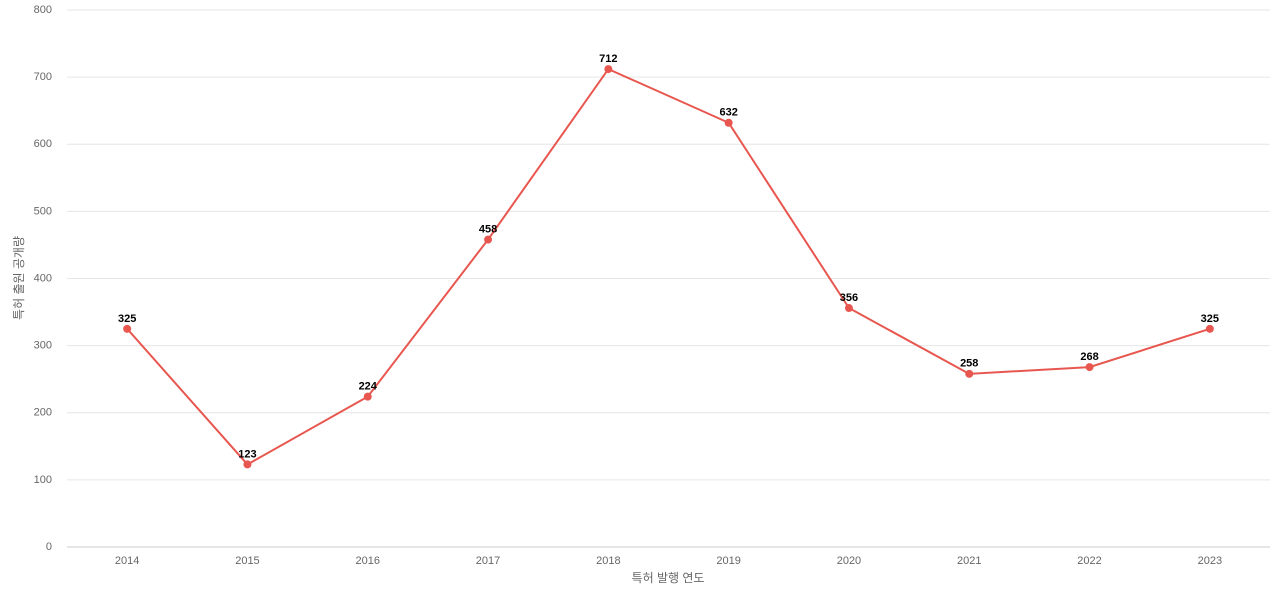 This screenshot has height=600, width=1280. What do you see at coordinates (969, 561) in the screenshot?
I see `x-tick-label: 2021` at bounding box center [969, 561].